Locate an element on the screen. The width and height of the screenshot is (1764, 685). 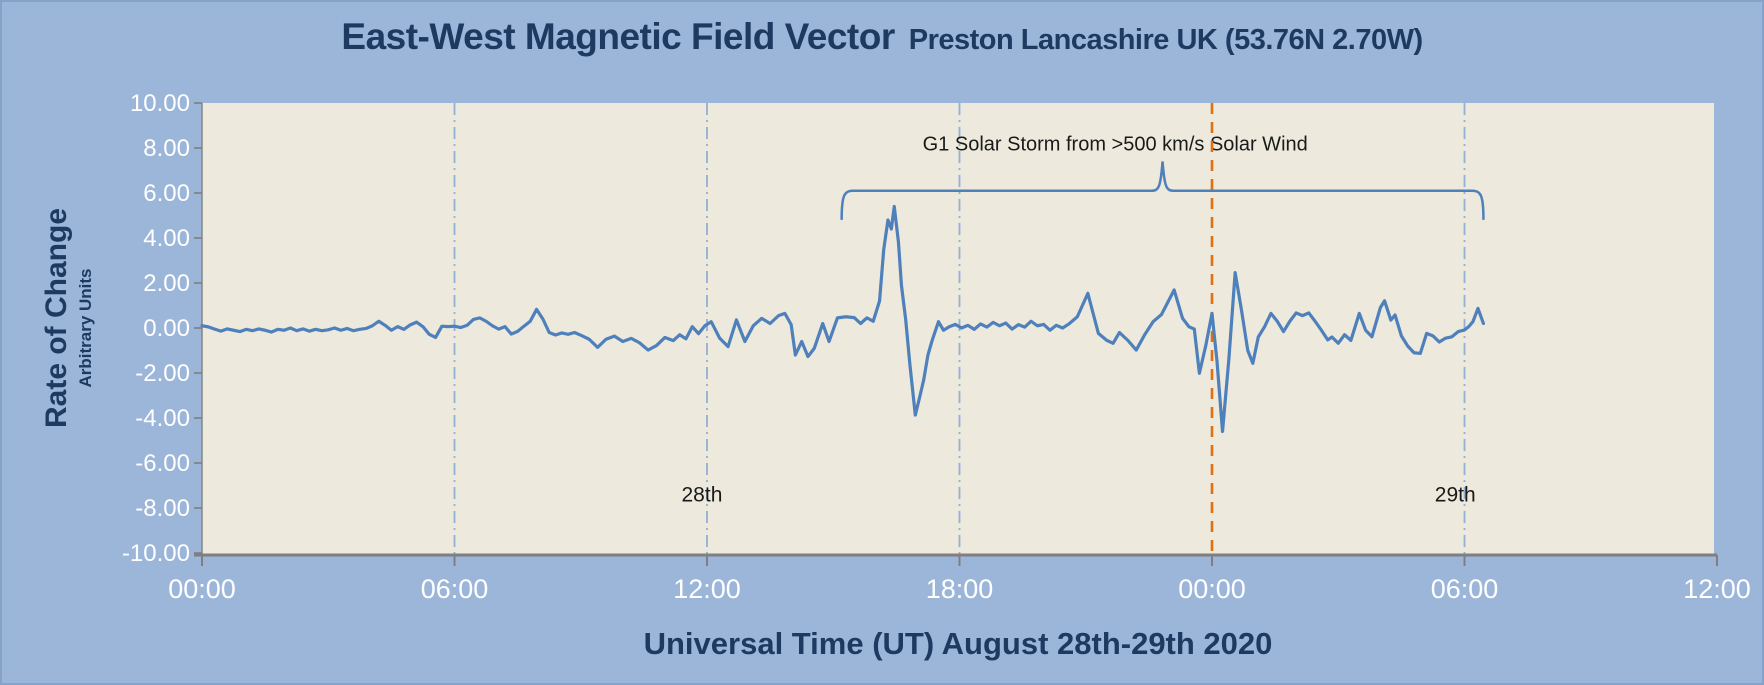
solar-storm-annotation-label: G1 Solar Storm from >500 km/s Solar Wind is located at coordinates (1115, 145).